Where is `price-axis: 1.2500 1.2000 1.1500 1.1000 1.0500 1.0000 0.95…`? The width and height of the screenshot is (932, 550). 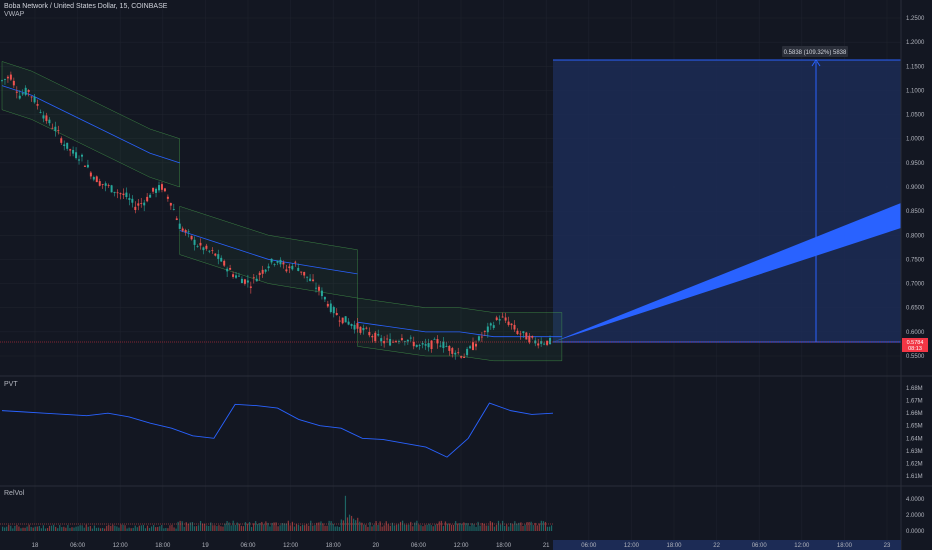
price-axis: 1.2500 1.2000 1.1500 1.1000 1.0500 1.0000 0.95… is located at coordinates (915, 188).